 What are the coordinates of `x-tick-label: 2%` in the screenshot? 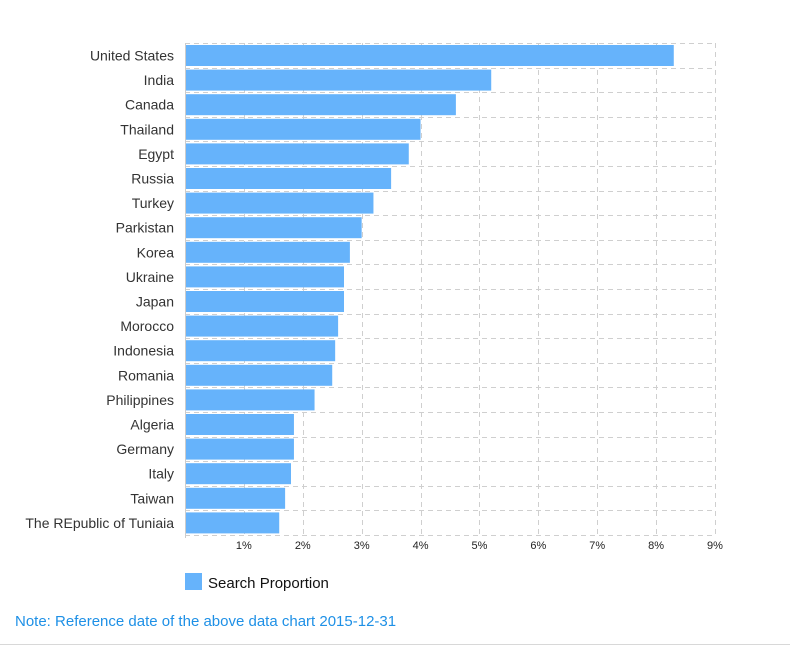 It's located at (303, 546).